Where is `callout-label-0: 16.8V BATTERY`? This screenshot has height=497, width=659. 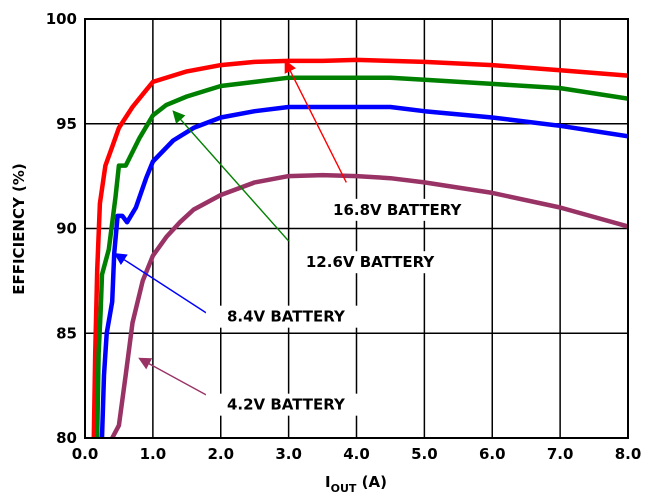 callout-label-0: 16.8V BATTERY is located at coordinates (398, 210).